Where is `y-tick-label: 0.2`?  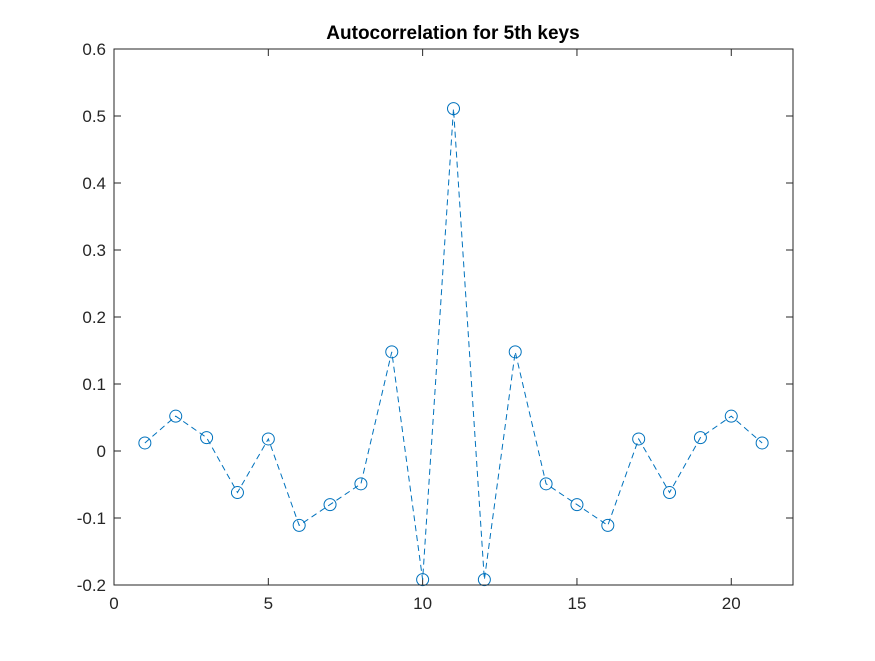
y-tick-label: 0.2 is located at coordinates (94, 317).